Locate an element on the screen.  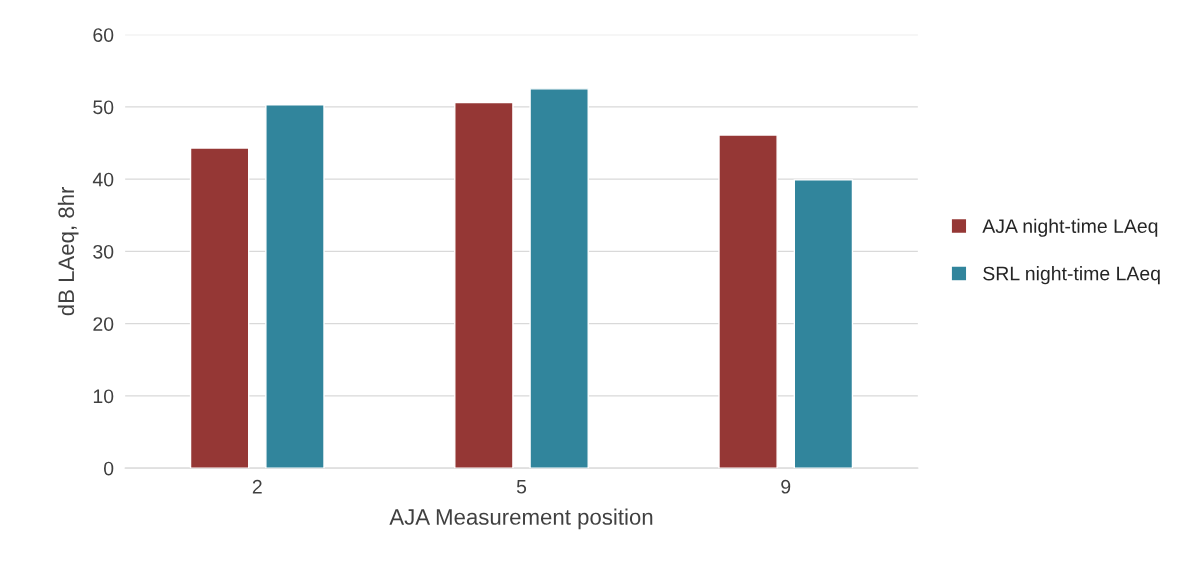
y-axis-title: dB LAeq, 8hr is located at coordinates (68, 251).